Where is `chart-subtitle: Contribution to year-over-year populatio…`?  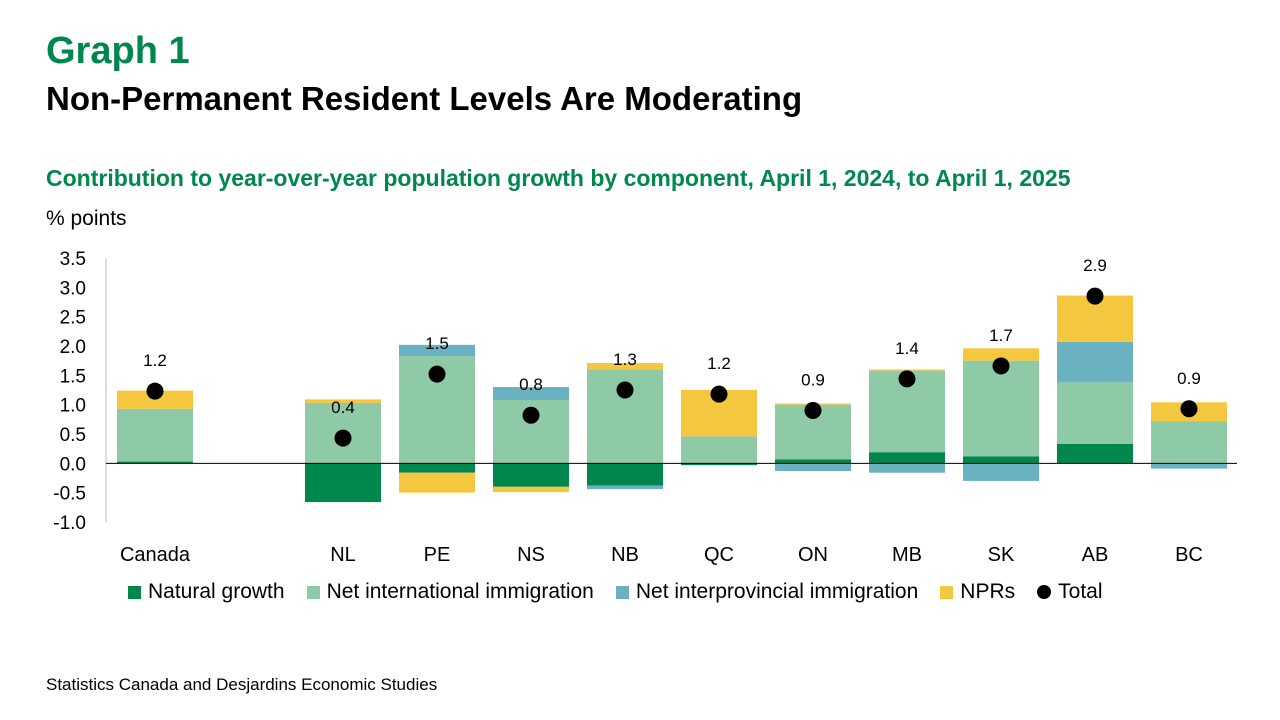 chart-subtitle: Contribution to year-over-year populatio… is located at coordinates (558, 178).